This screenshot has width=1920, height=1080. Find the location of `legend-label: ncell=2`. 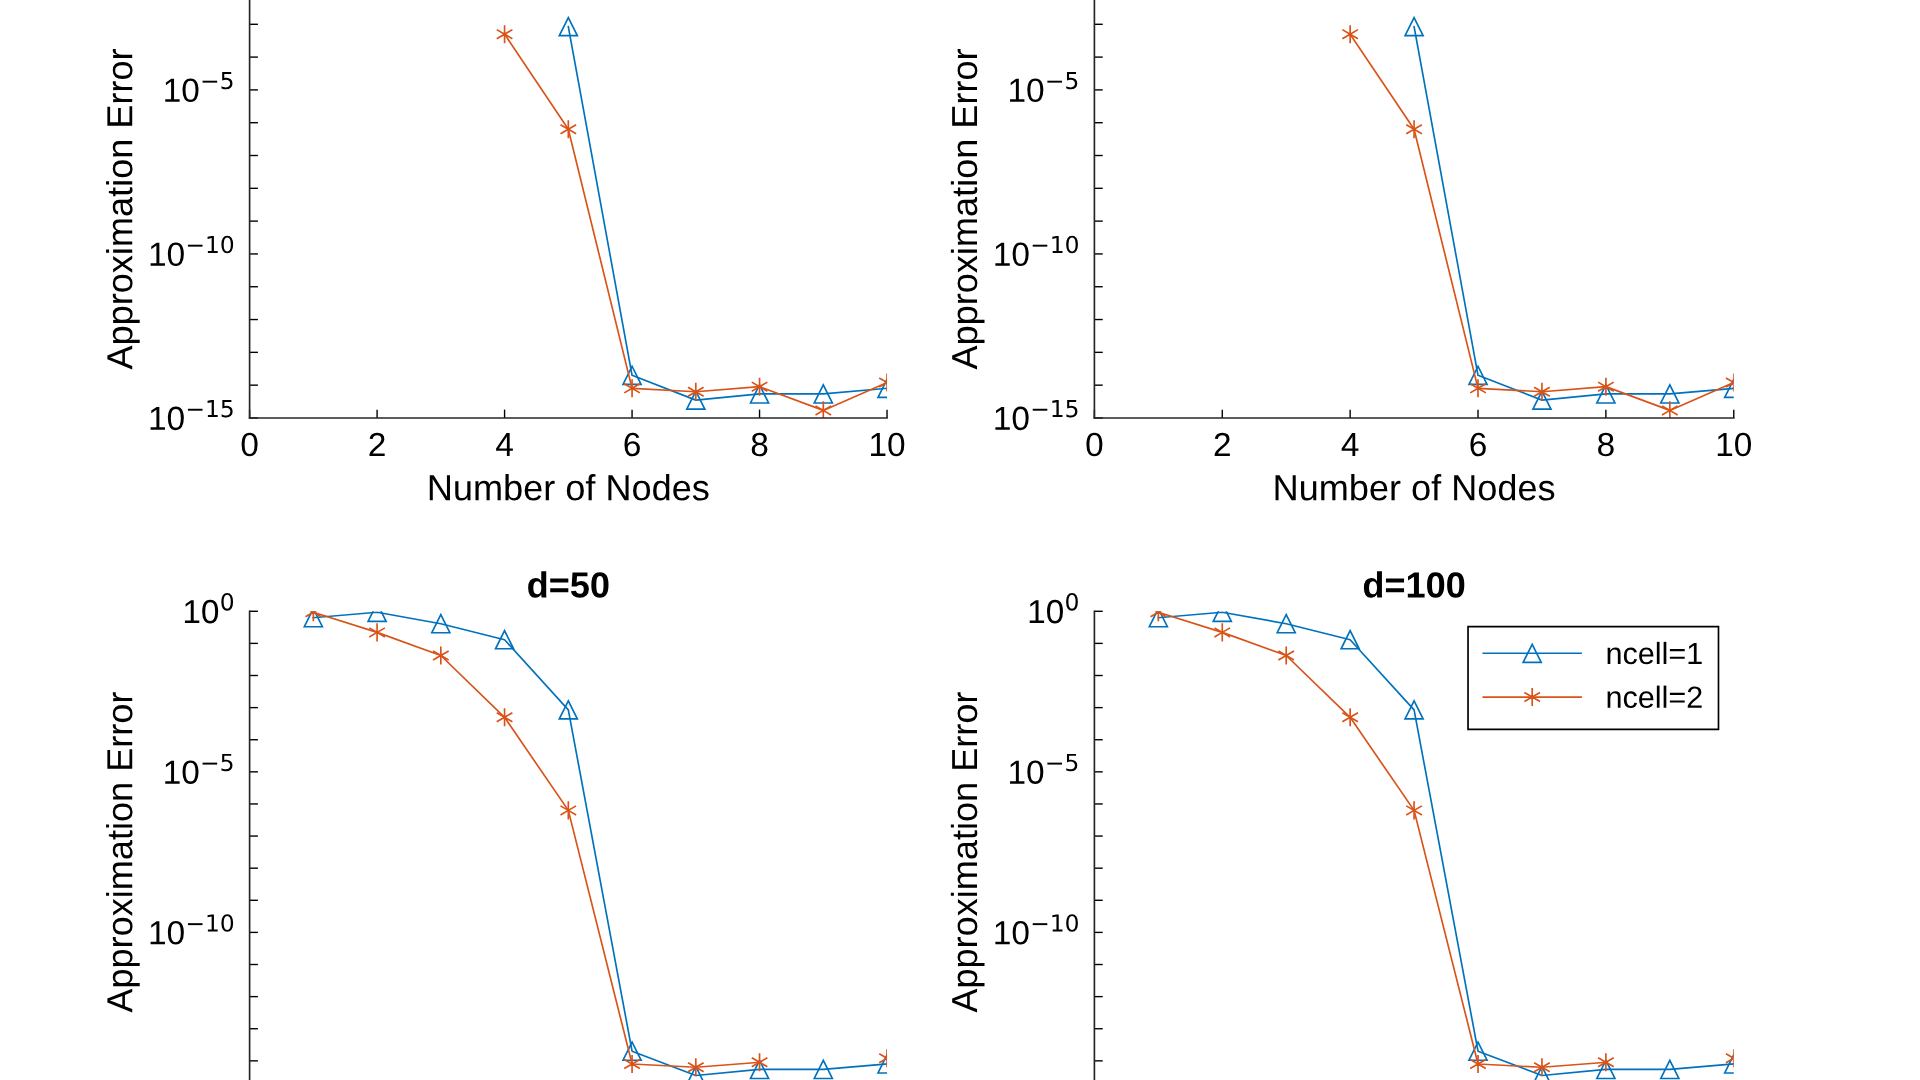

legend-label: ncell=2 is located at coordinates (1654, 697).